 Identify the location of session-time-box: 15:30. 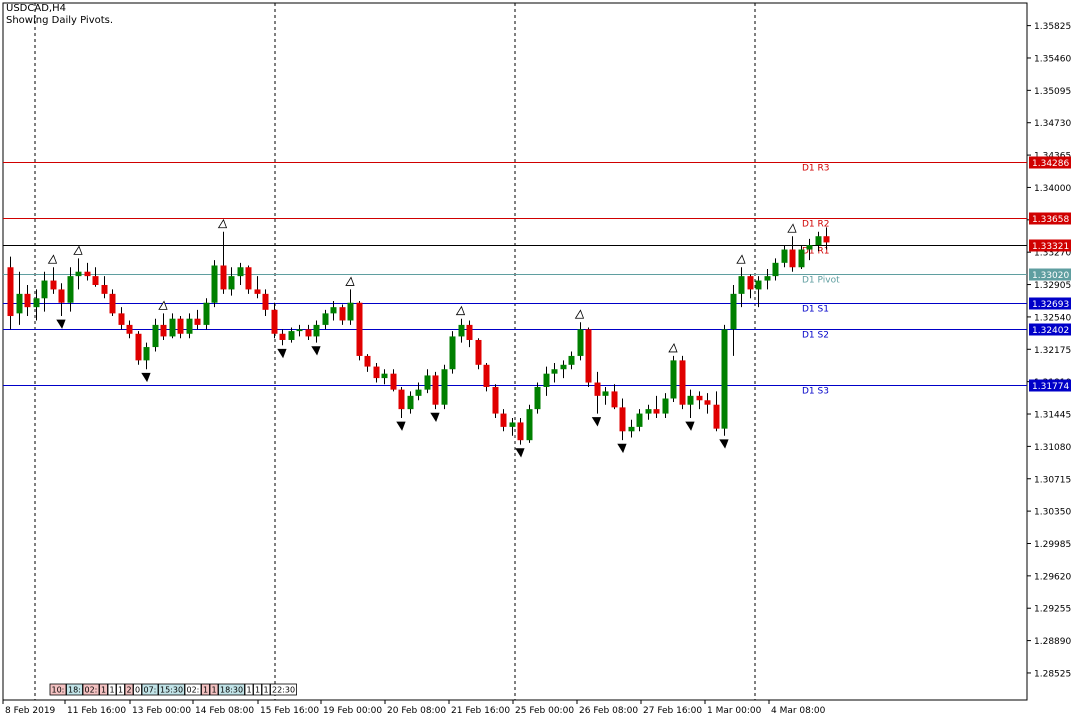
(171, 689).